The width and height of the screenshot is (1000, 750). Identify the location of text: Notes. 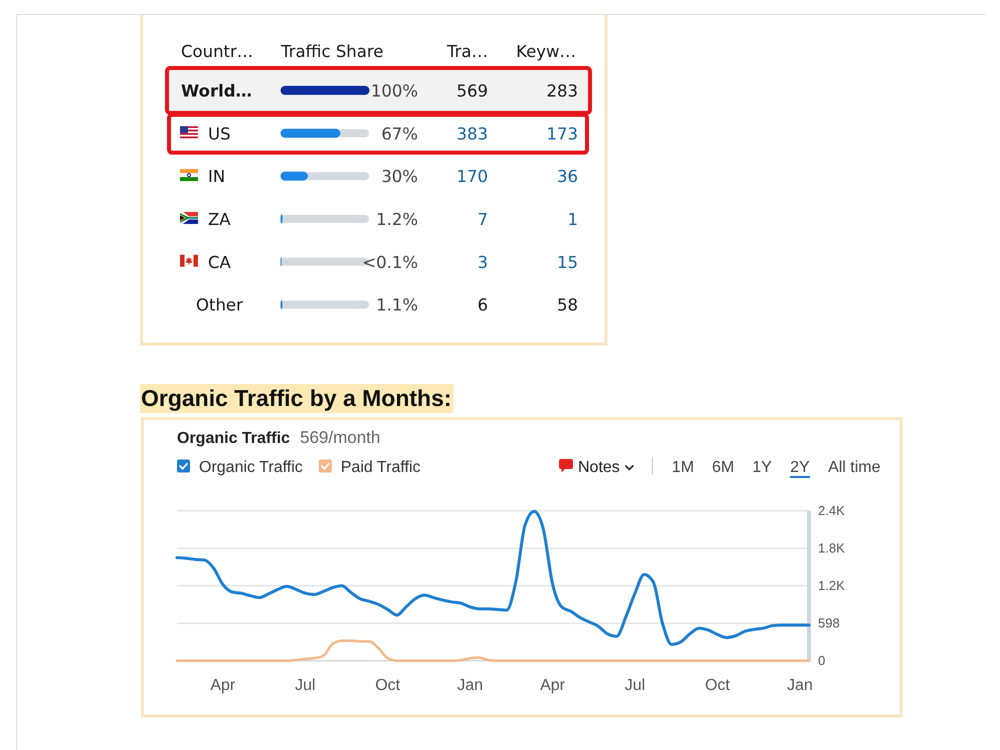
(599, 467).